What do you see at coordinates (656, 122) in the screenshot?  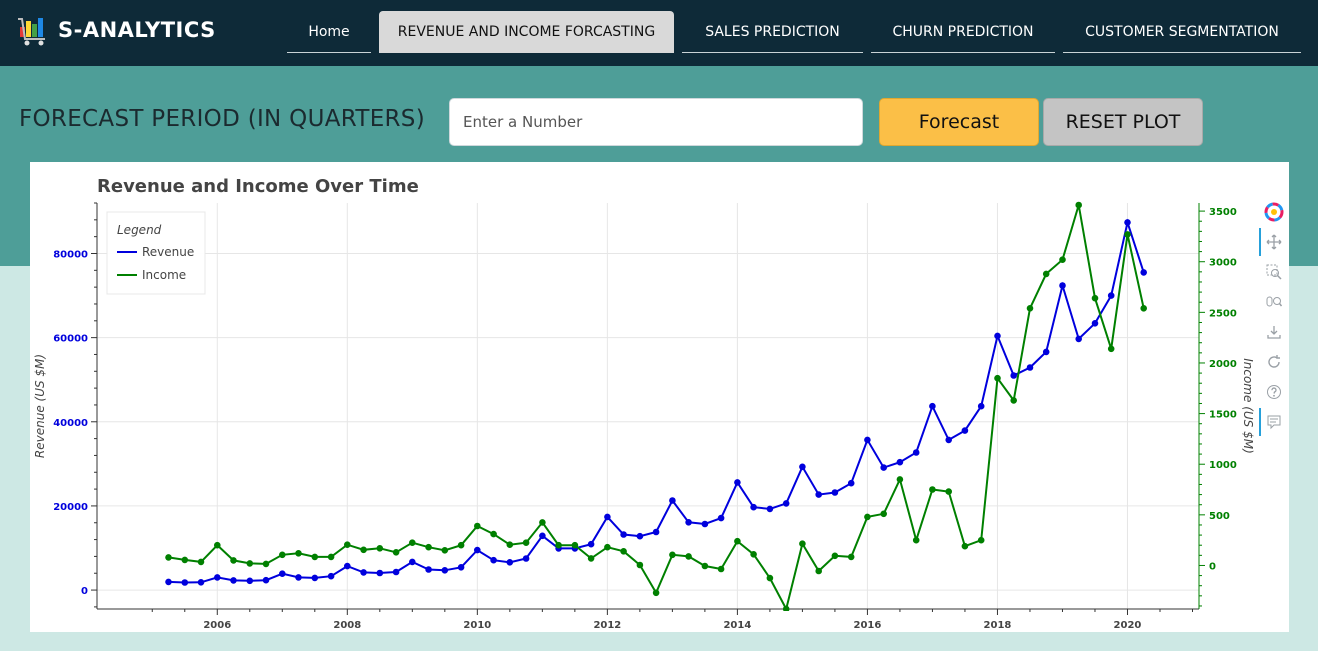 I see `forecast-period-input` at bounding box center [656, 122].